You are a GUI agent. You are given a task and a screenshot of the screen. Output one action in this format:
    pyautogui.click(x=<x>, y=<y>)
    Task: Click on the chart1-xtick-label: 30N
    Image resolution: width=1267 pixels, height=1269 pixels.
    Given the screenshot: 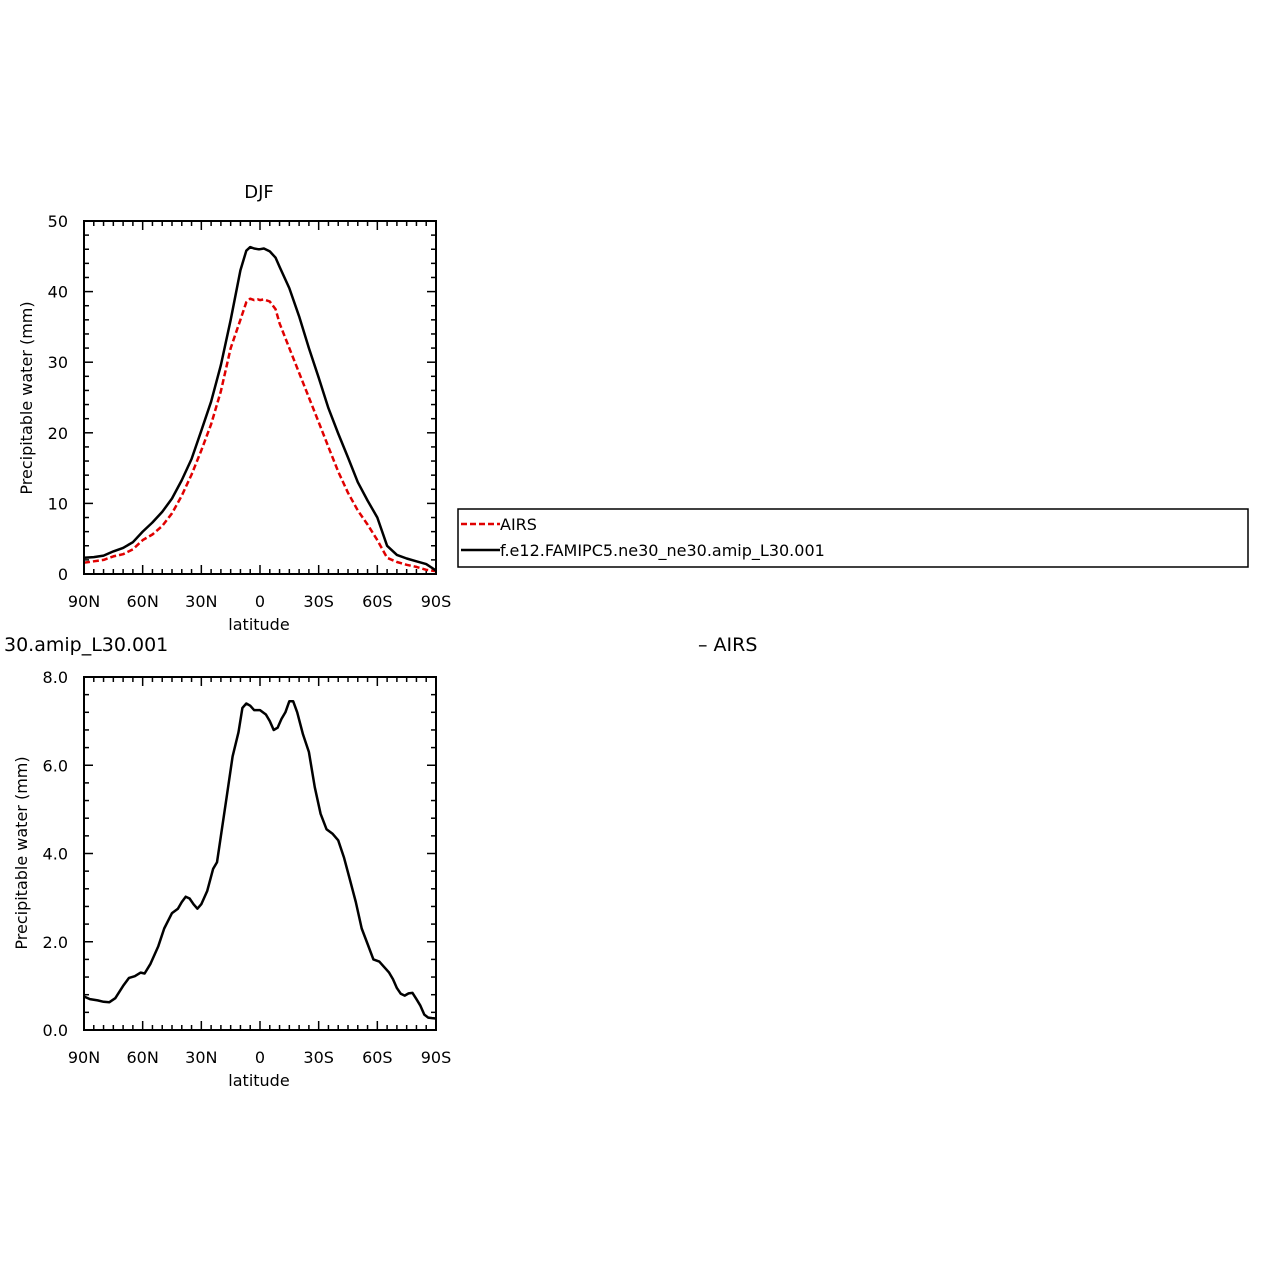 What is the action you would take?
    pyautogui.click(x=201, y=601)
    